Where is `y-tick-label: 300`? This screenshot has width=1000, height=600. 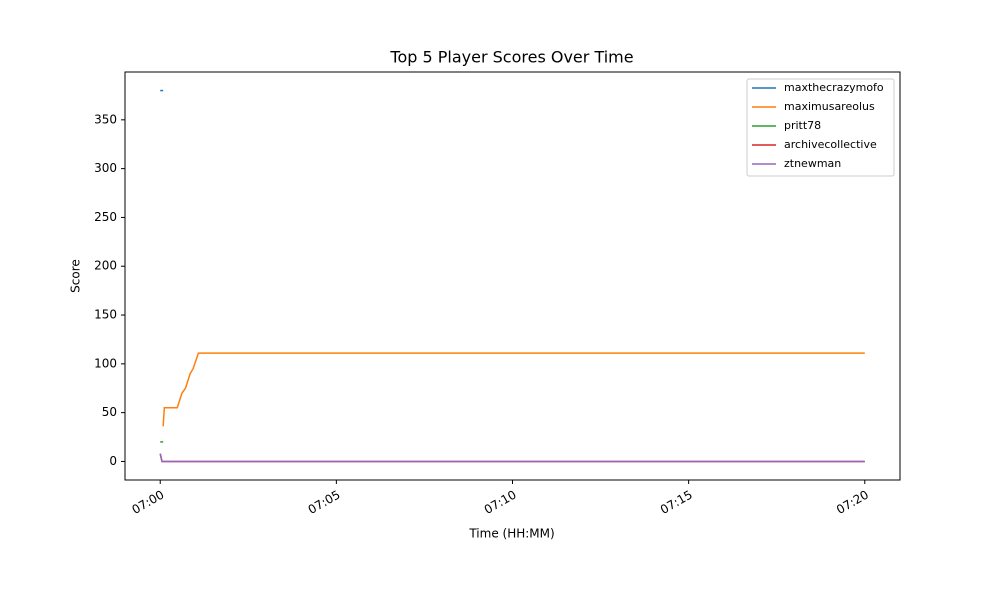
y-tick-label: 300 is located at coordinates (105, 168).